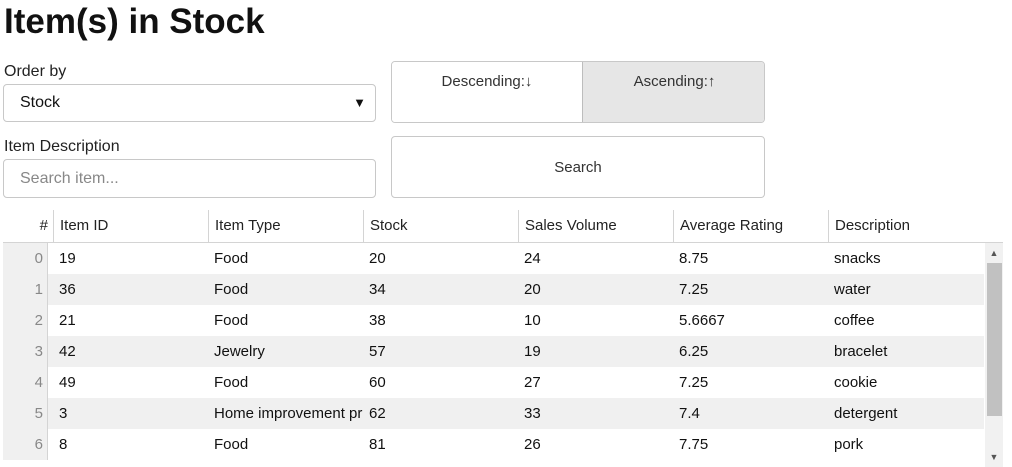 This screenshot has width=1012, height=467. Describe the element at coordinates (857, 258) in the screenshot. I see `cell-description: snacks` at that location.